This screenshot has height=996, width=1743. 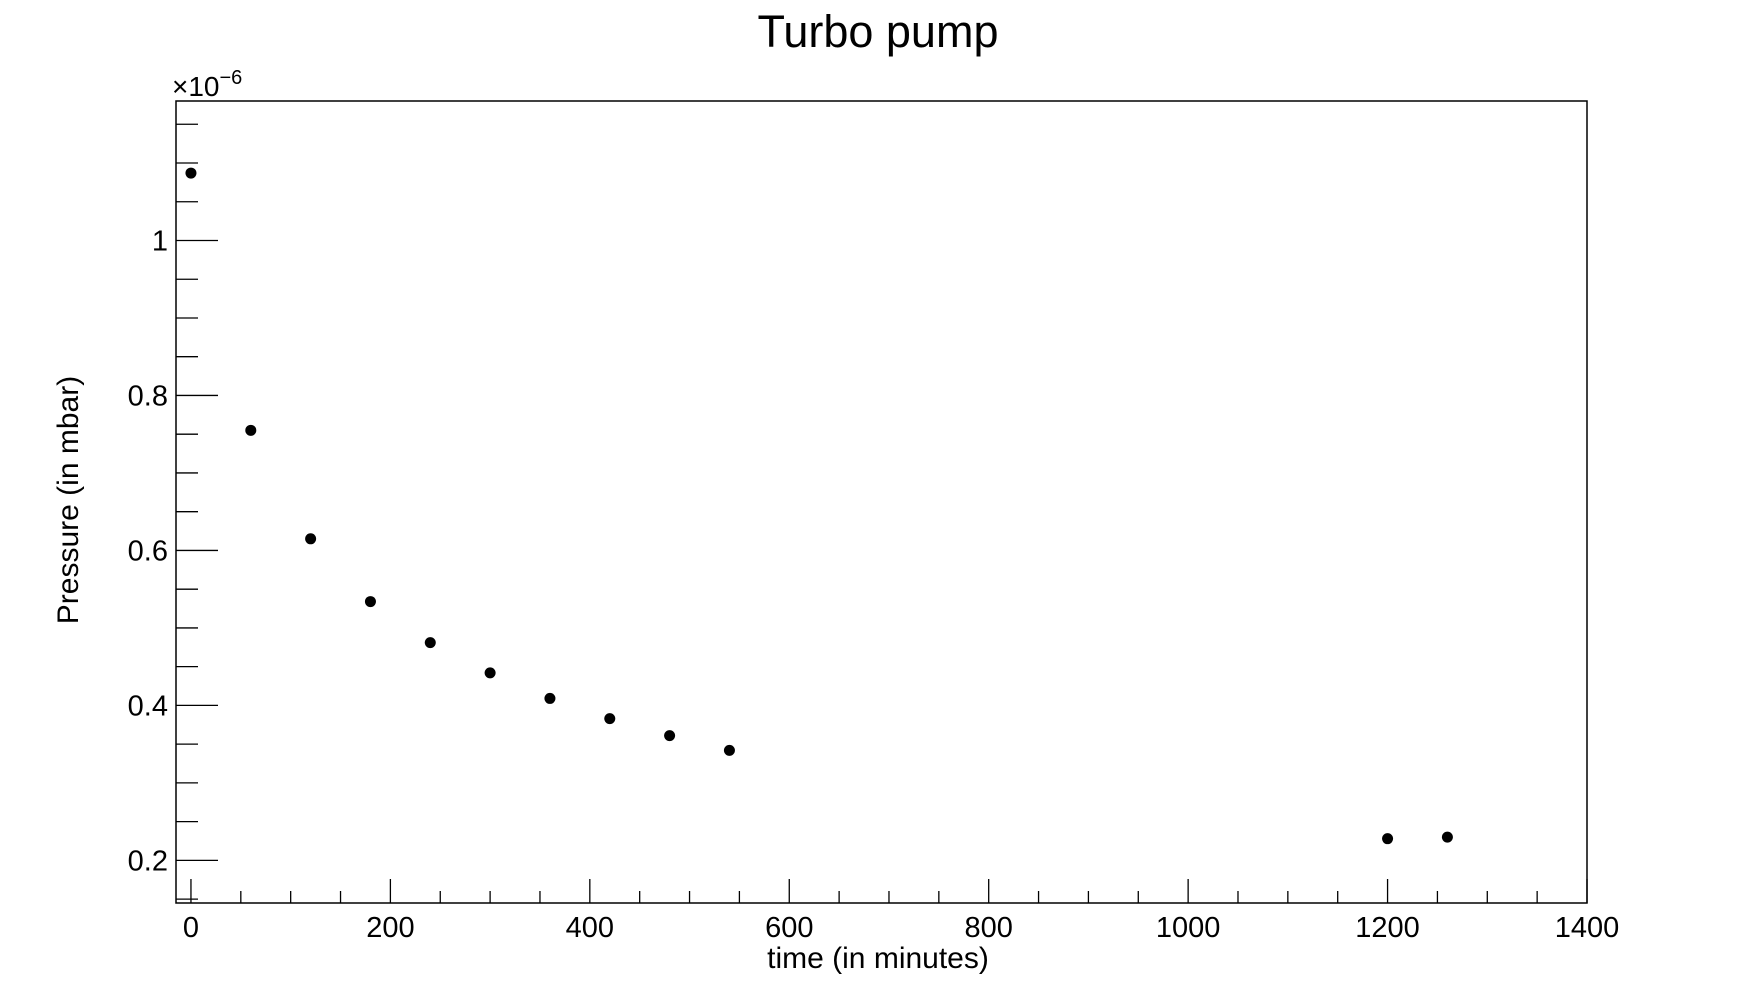 I want to click on y-axis-multiplier-base: ×10, so click(x=196, y=86).